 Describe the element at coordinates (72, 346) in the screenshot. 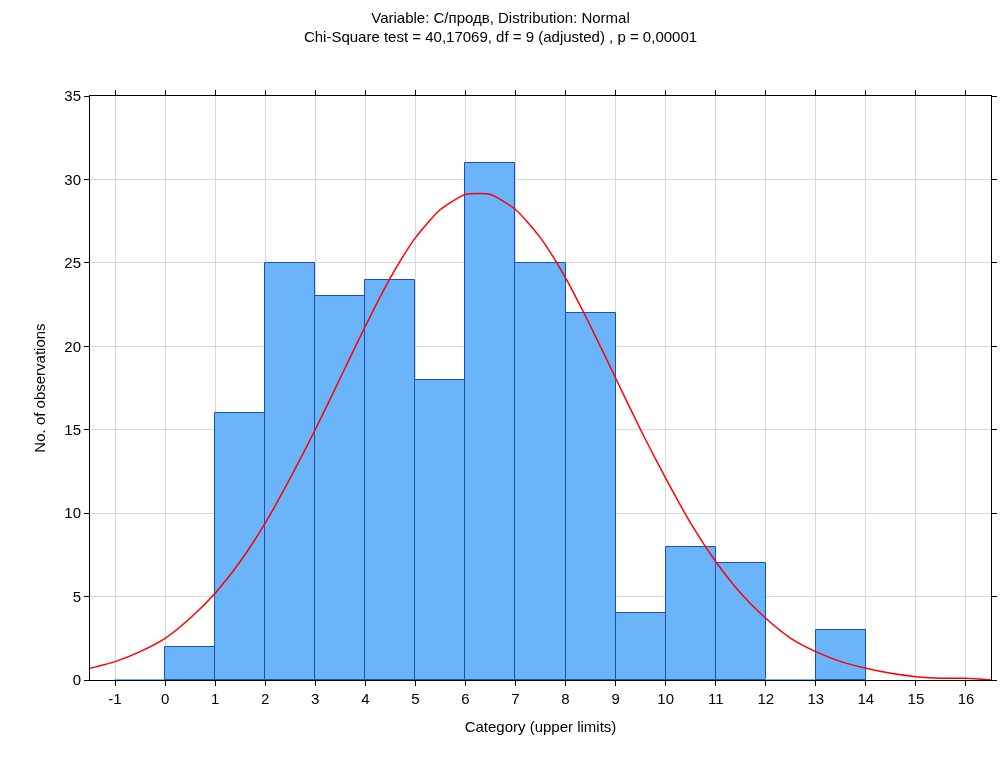

I see `y-tick-label: 20` at that location.